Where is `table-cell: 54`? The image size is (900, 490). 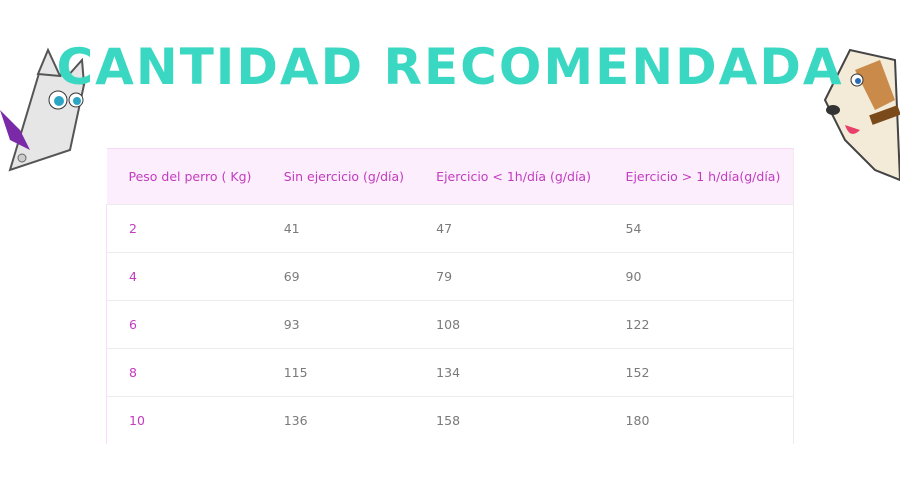
table-cell: 54 is located at coordinates (698, 228).